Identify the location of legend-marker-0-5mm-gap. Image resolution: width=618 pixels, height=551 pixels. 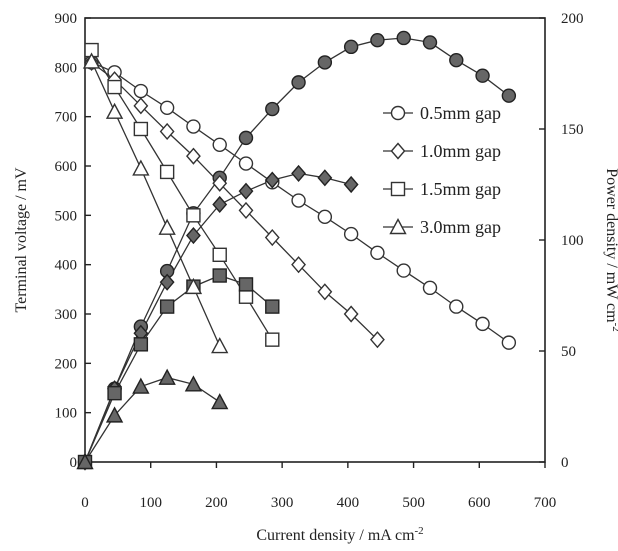
(398, 113).